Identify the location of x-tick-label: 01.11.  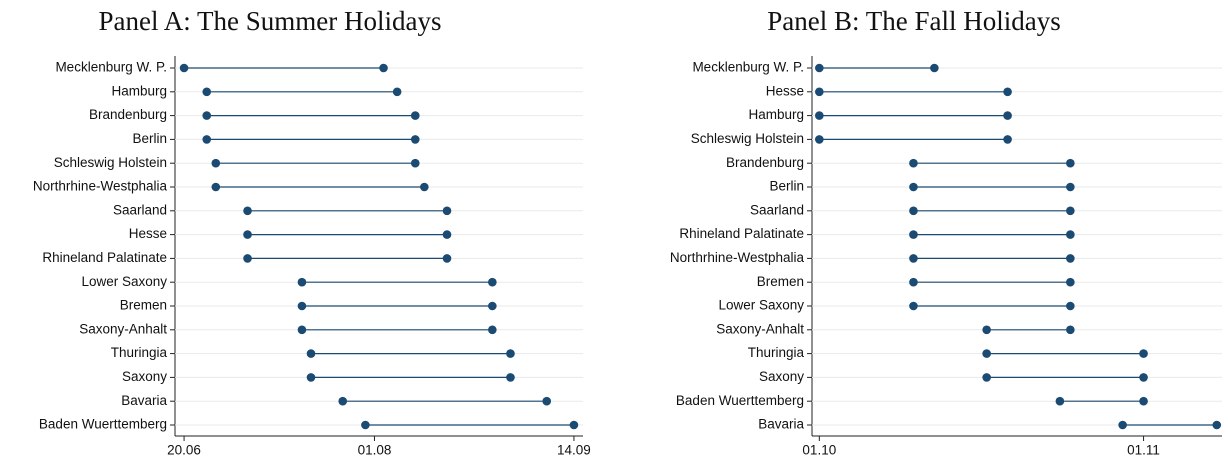
(1143, 450).